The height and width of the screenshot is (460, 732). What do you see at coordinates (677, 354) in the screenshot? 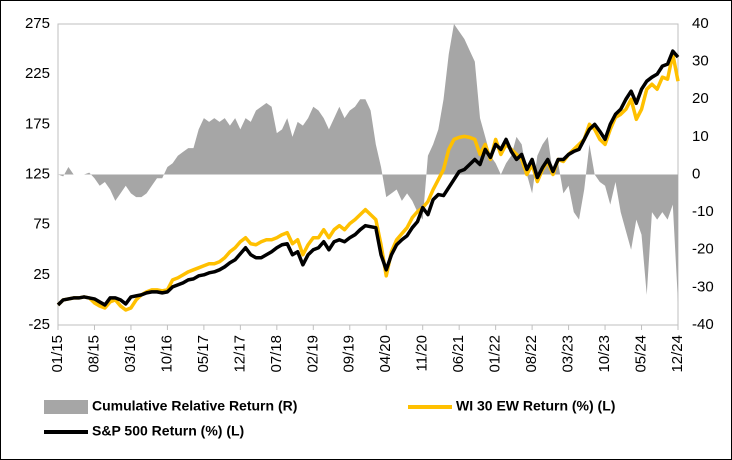
I see `x-tick-label: 12/24` at bounding box center [677, 354].